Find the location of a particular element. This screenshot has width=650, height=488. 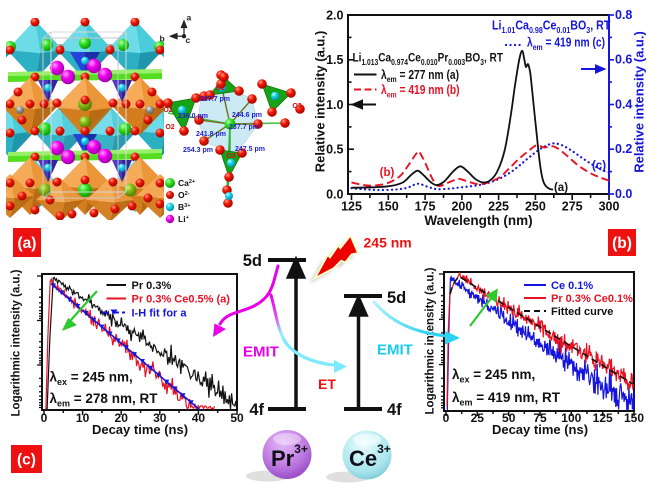

svg-text: 244.6 pm is located at coordinates (247, 115).